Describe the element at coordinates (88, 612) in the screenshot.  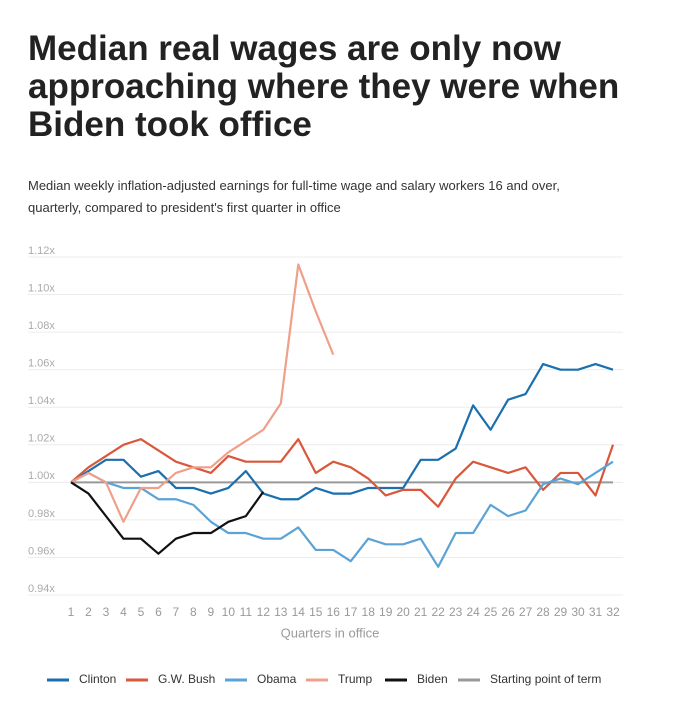
I see `x-tick-label: 2` at that location.